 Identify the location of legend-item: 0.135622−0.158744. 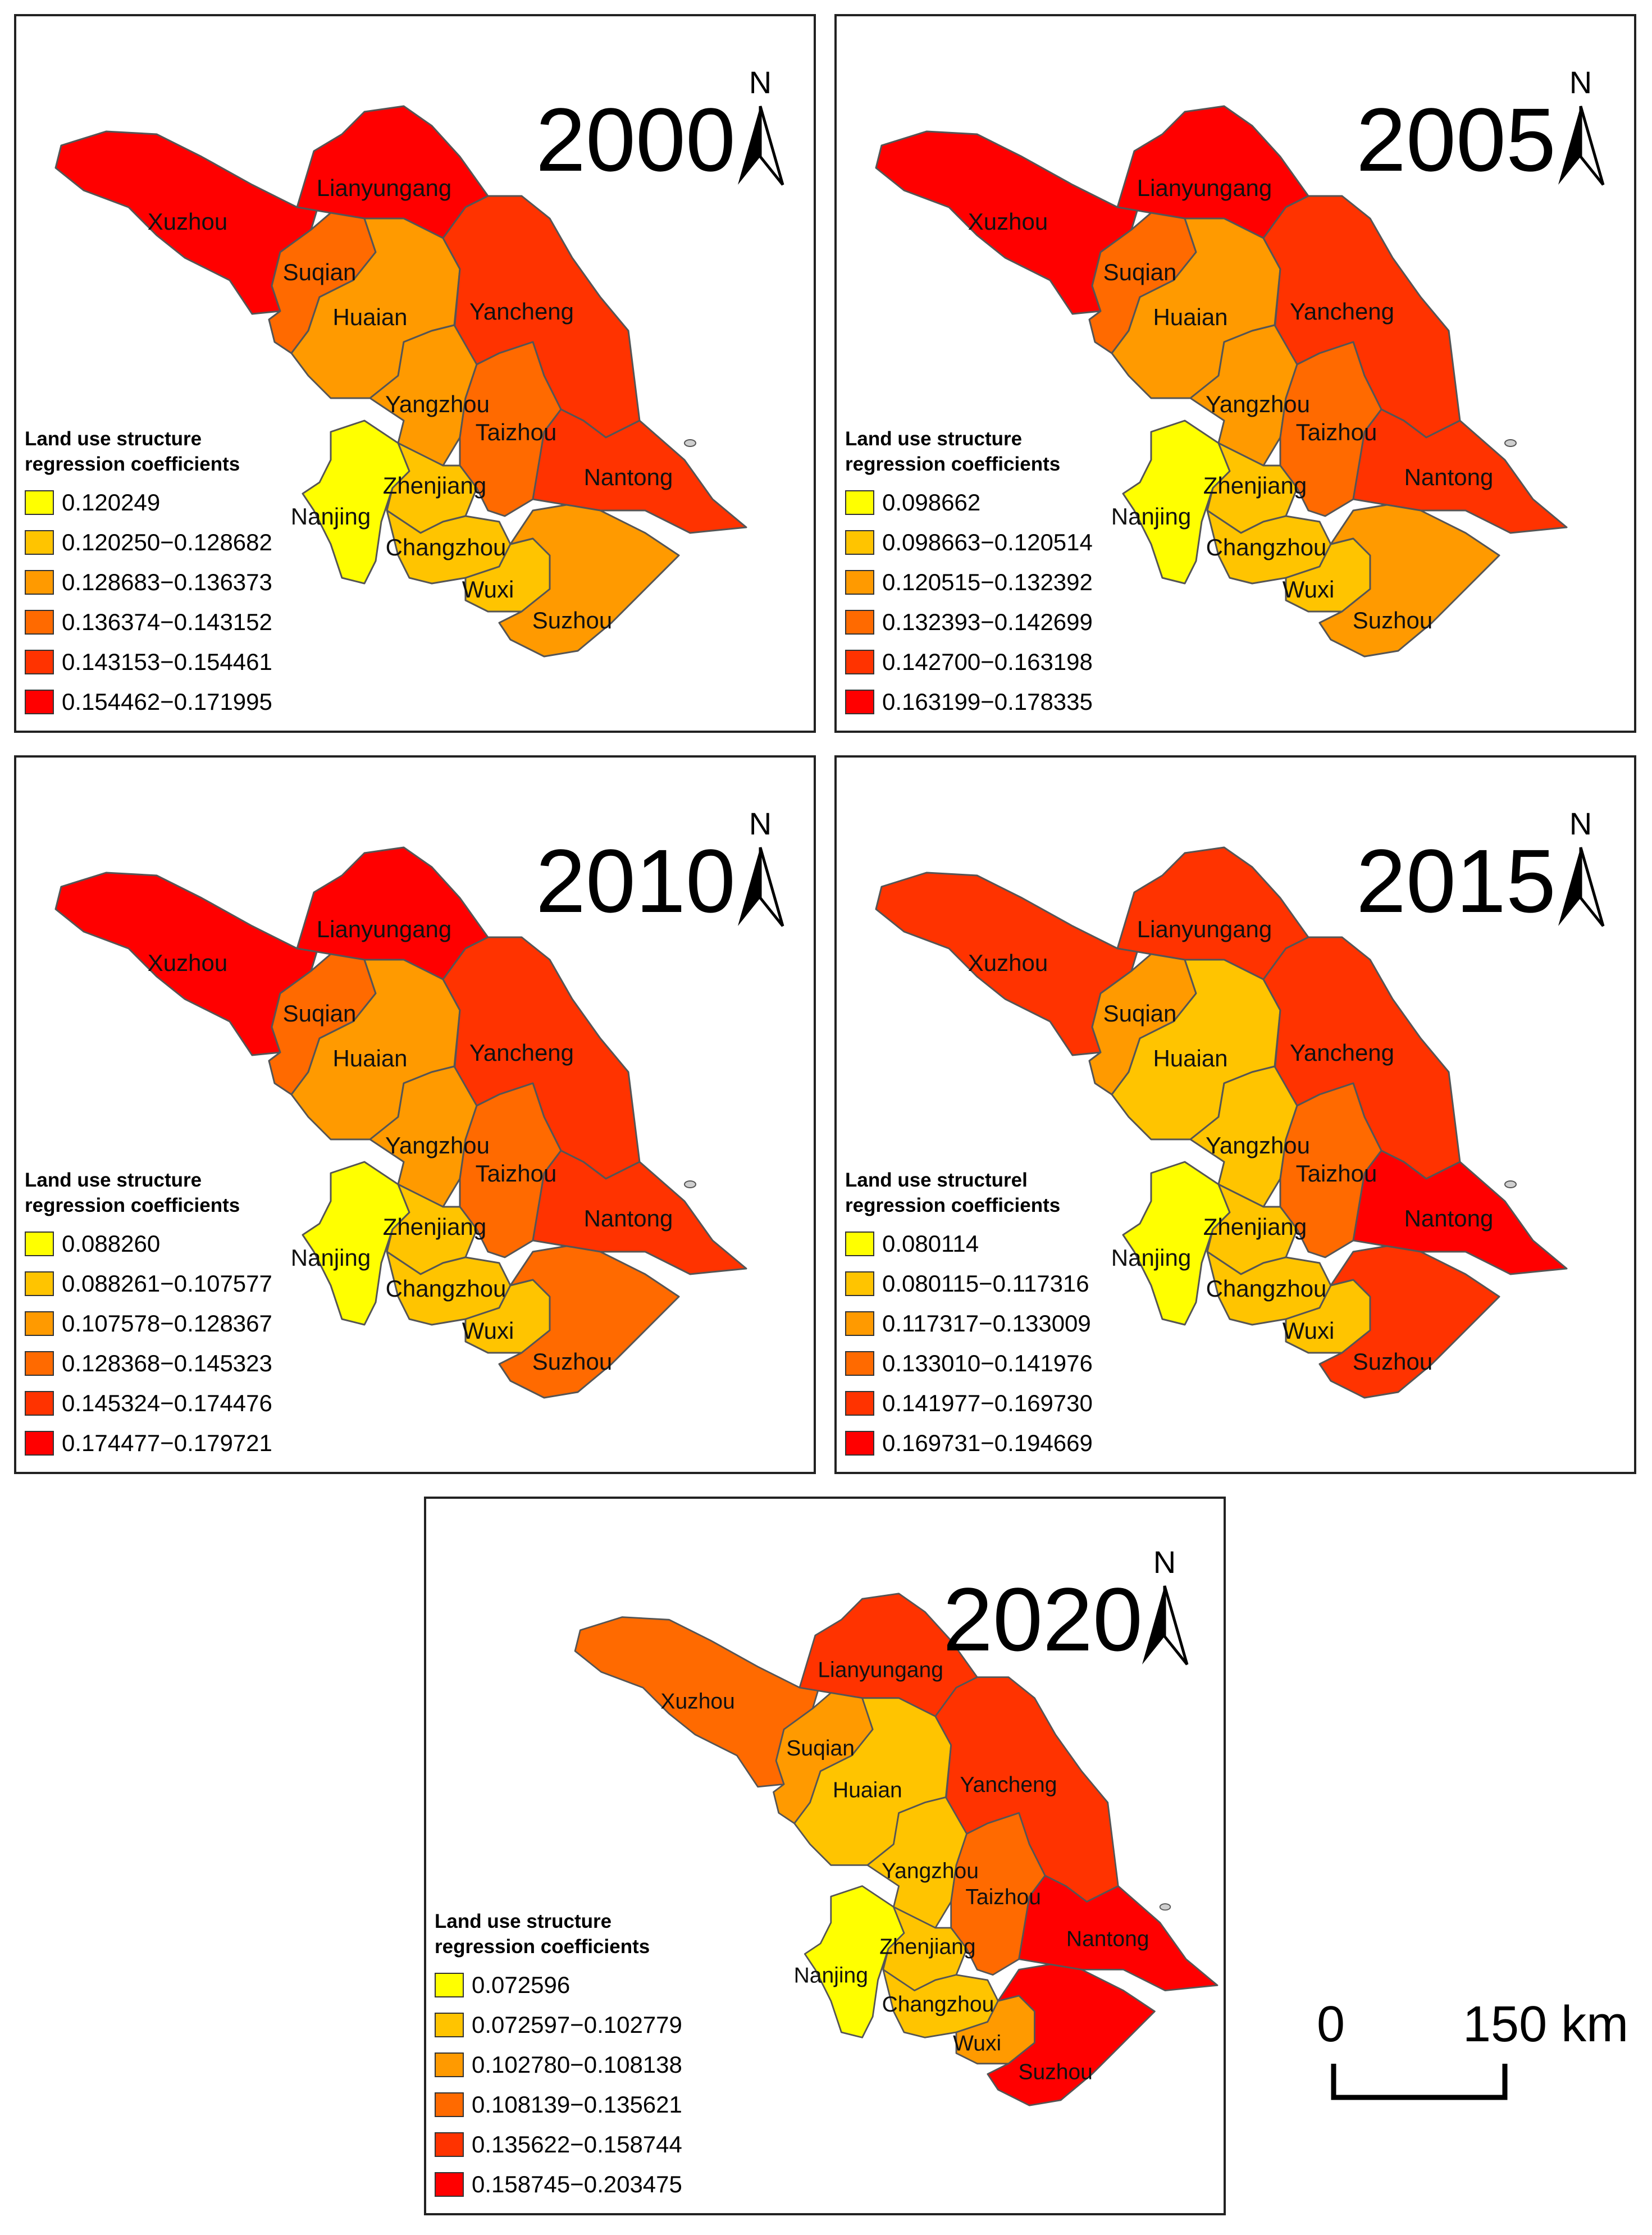
(558, 2144).